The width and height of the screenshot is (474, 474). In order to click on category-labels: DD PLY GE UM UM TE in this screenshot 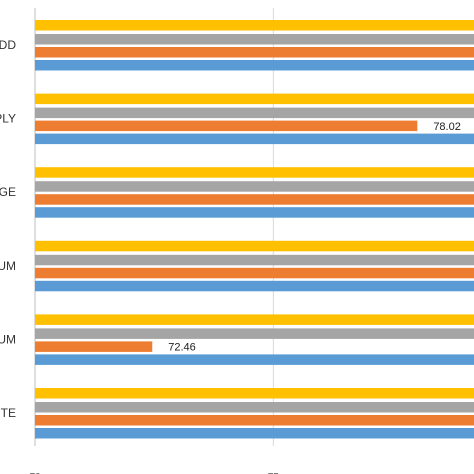, I will do `click(8, 229)`.